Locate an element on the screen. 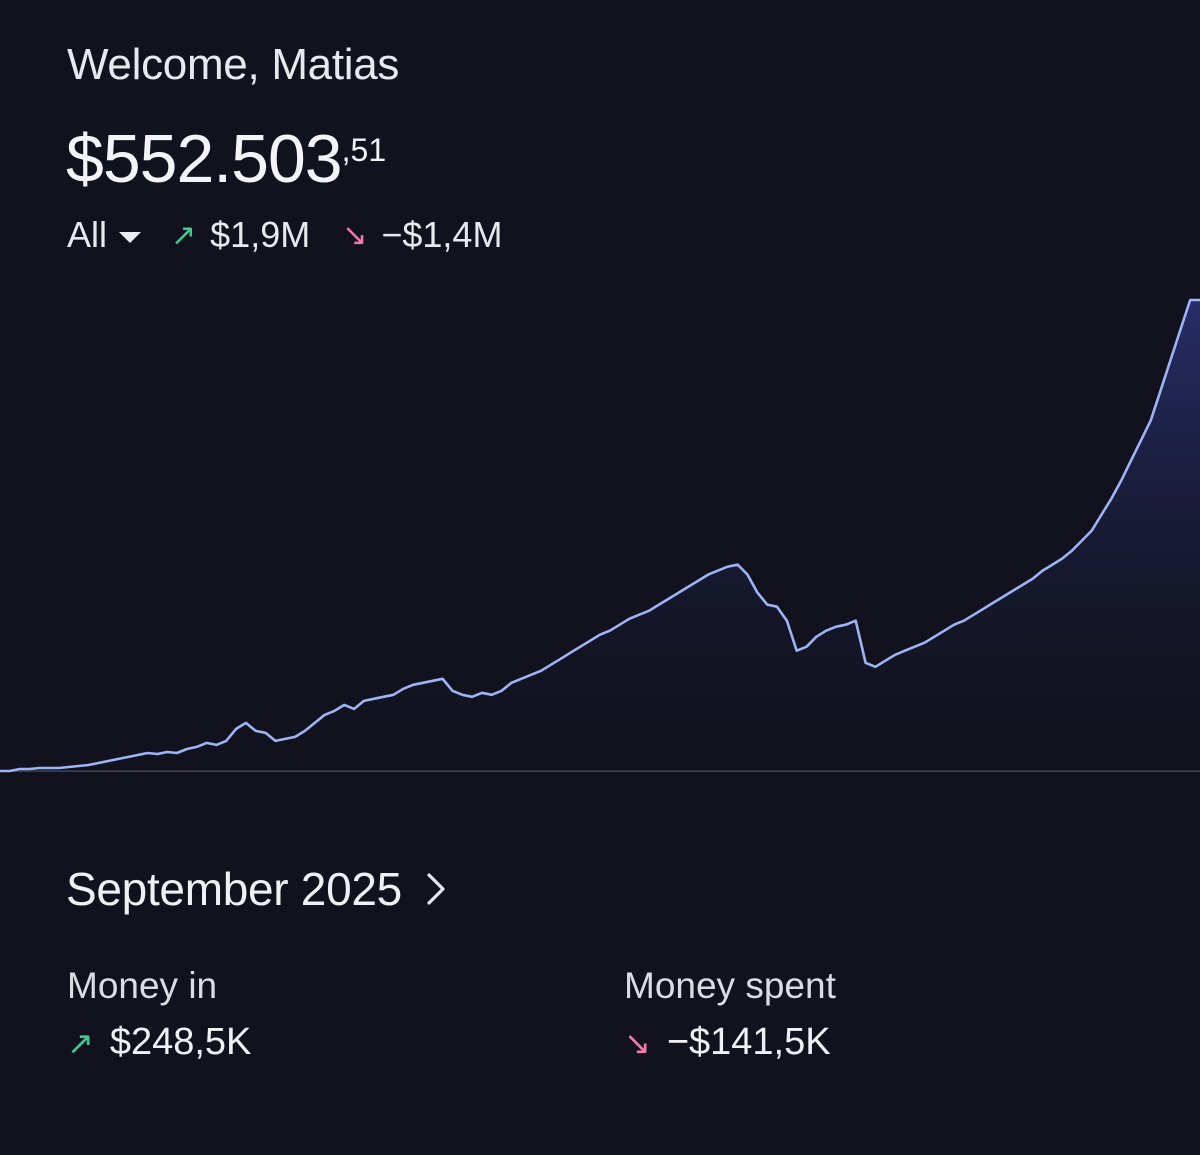 The height and width of the screenshot is (1155, 1200). month-summary-link: September 2025 is located at coordinates (256, 889).